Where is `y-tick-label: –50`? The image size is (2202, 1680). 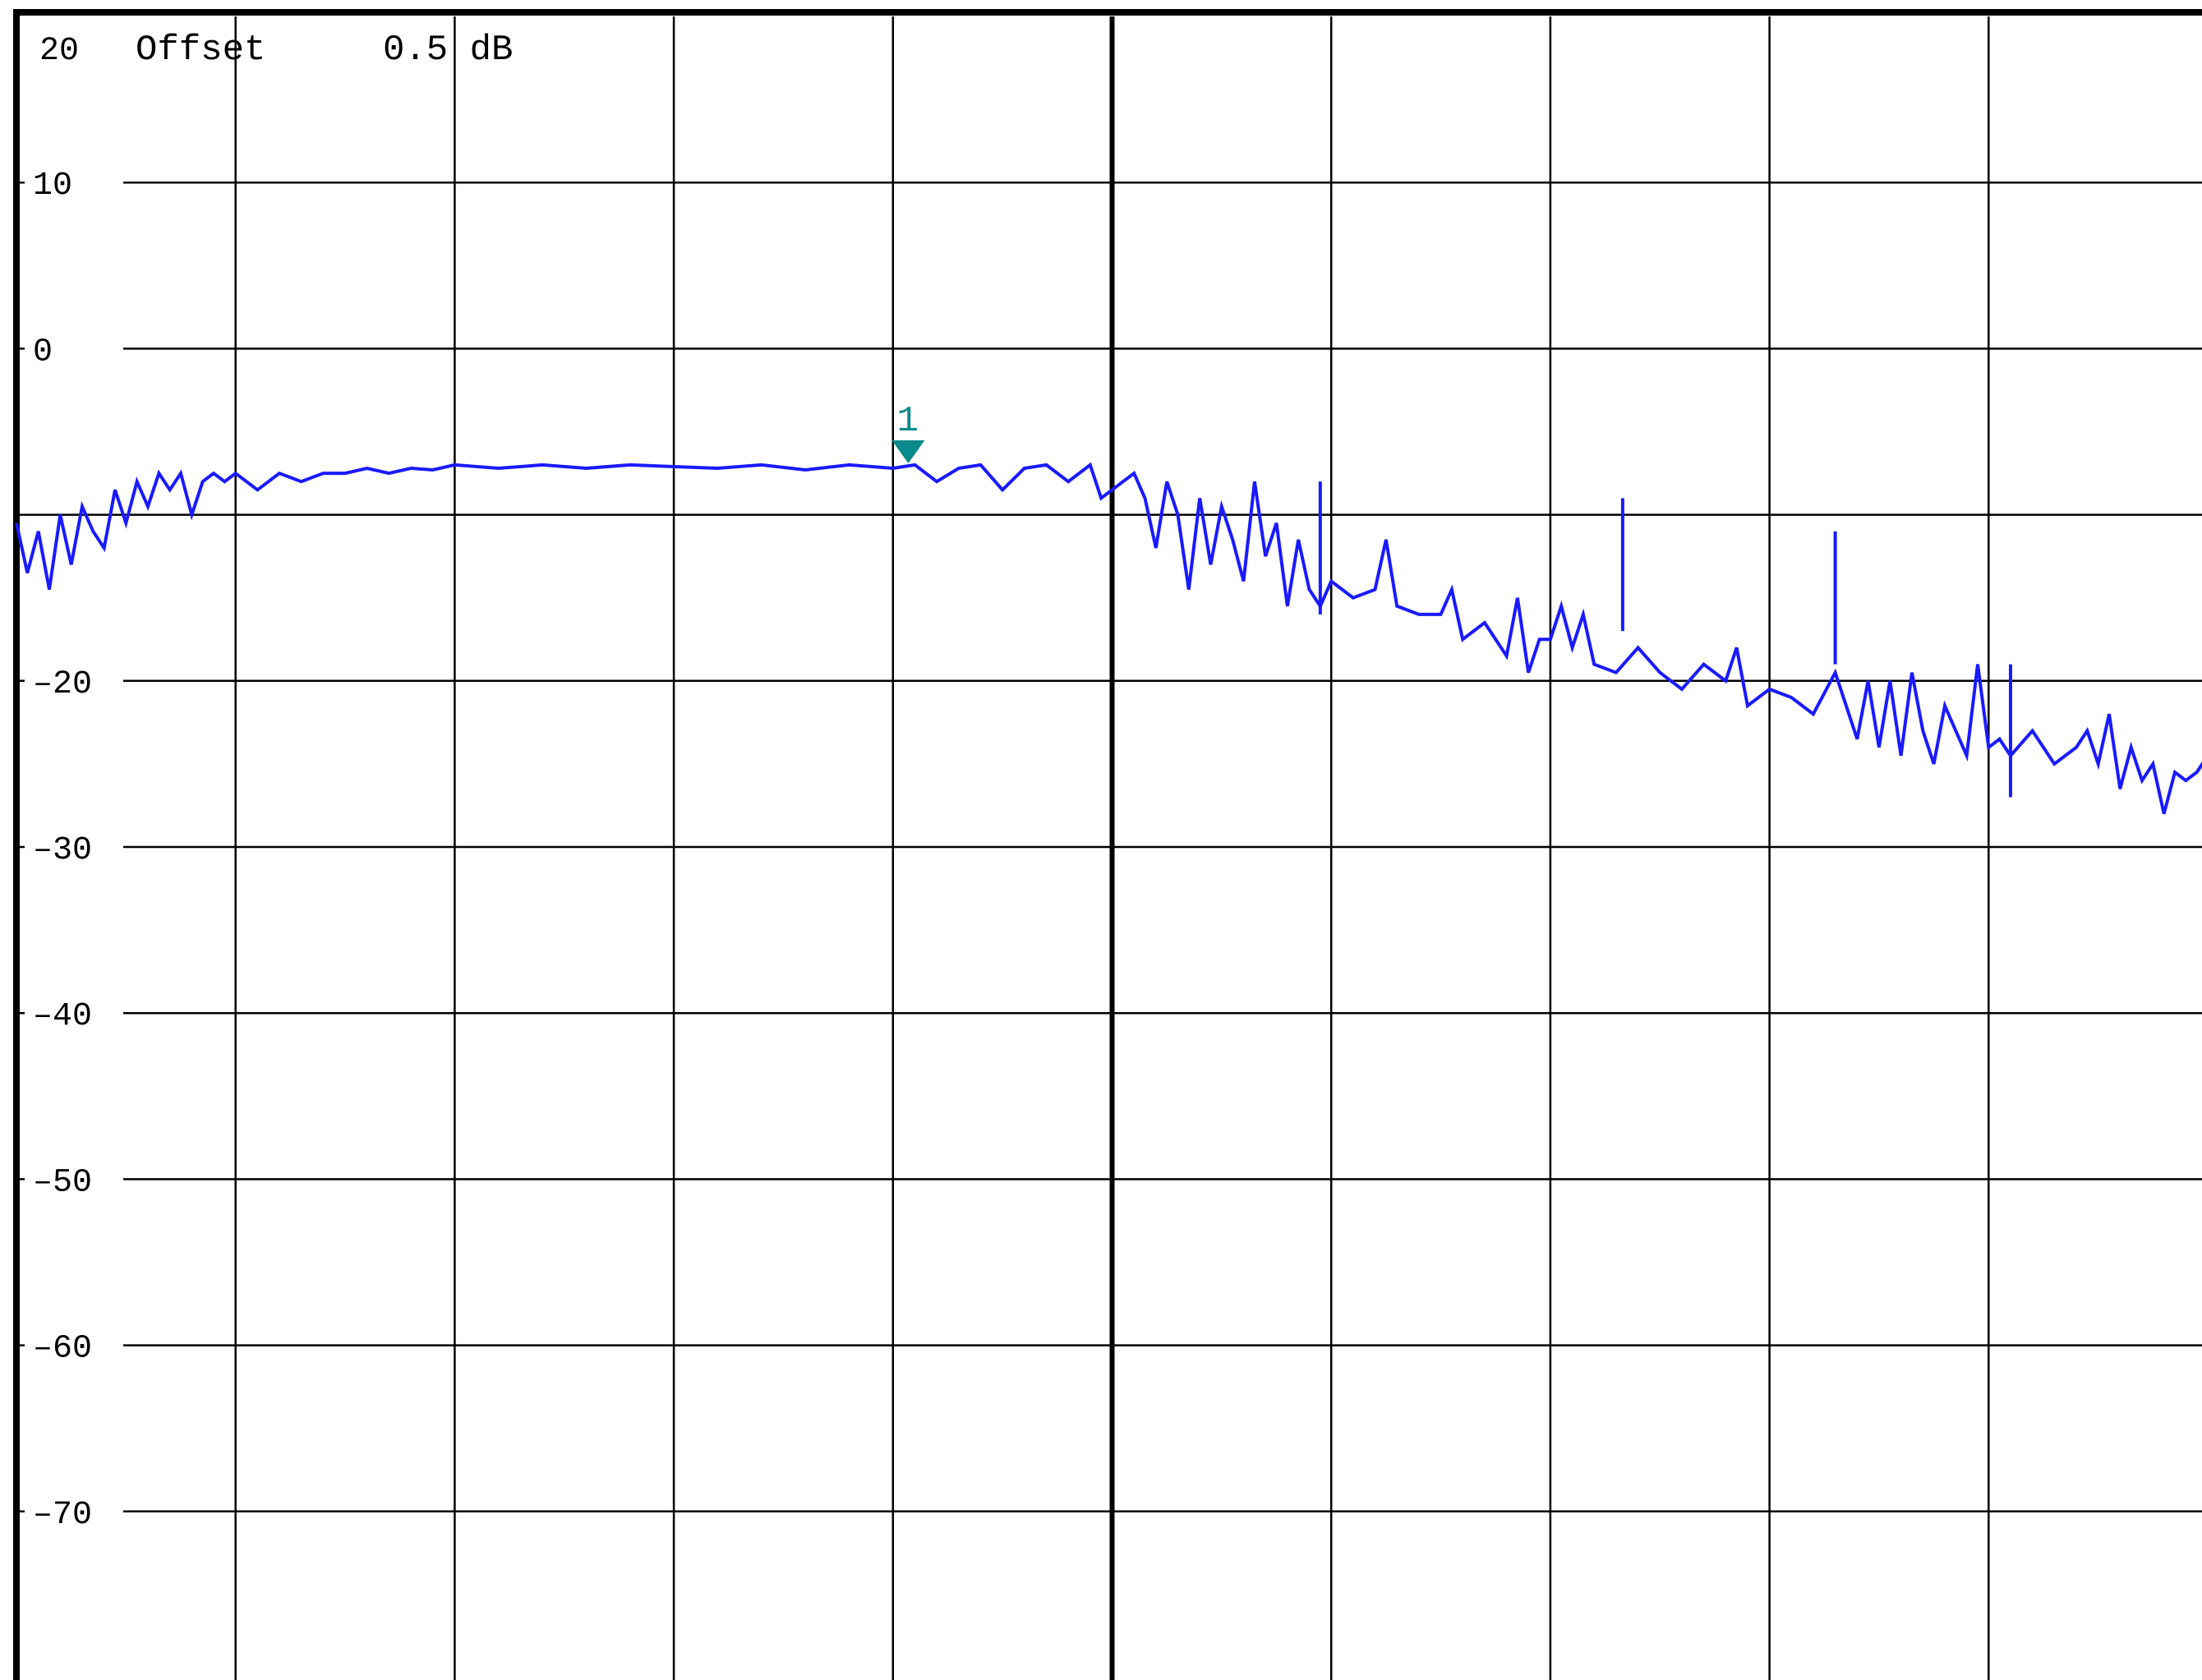 y-tick-label: –50 is located at coordinates (62, 1182).